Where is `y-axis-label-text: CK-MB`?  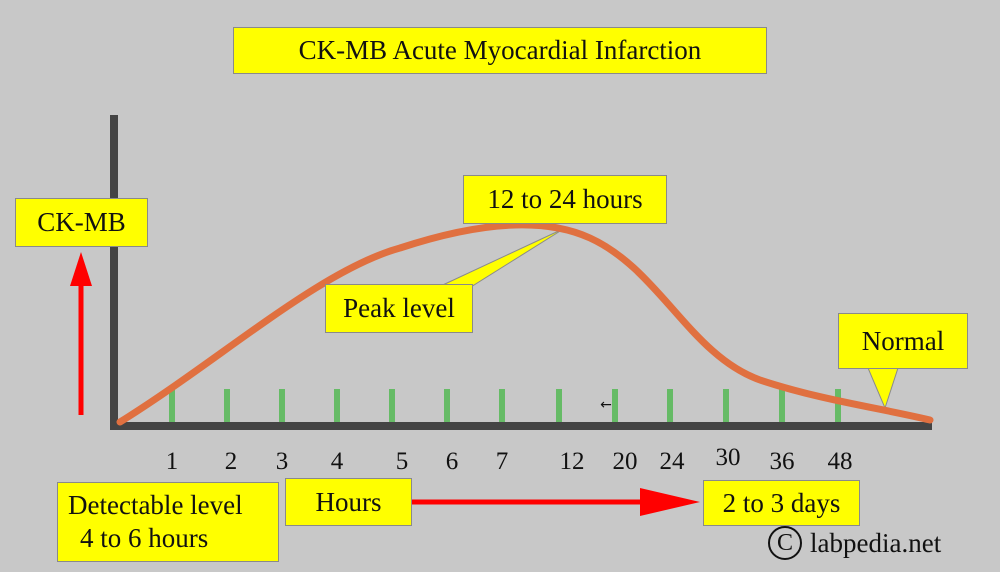
y-axis-label-text: CK-MB is located at coordinates (81, 222).